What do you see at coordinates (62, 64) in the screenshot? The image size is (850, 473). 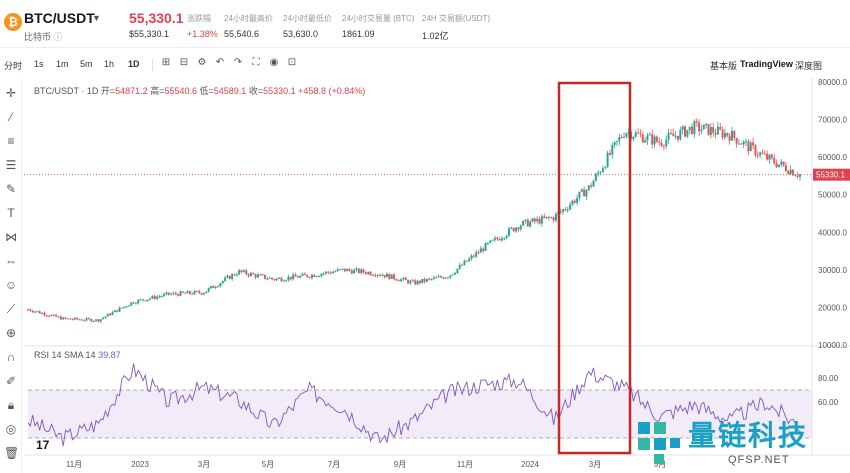 I see `interval-2: 1m` at bounding box center [62, 64].